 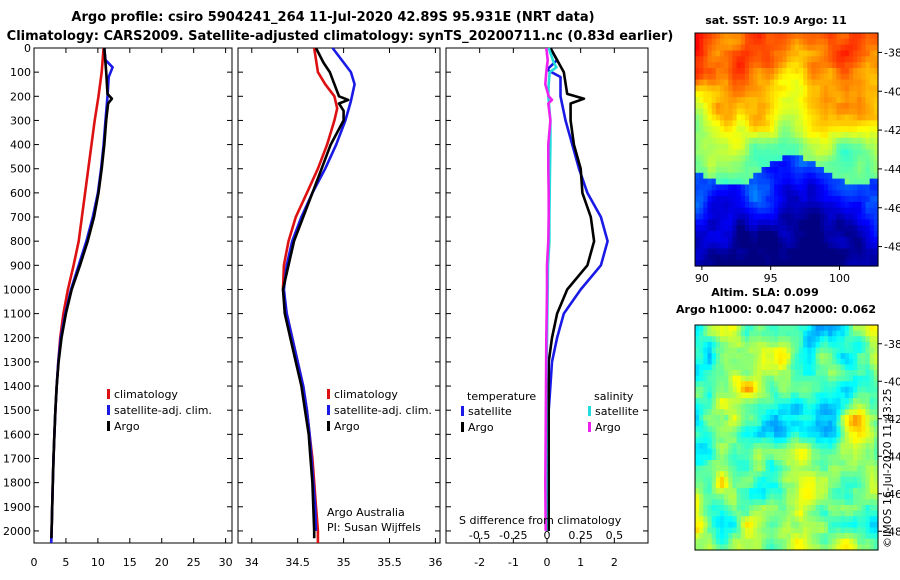 I want to click on map-y-tick-label: -42, so click(x=892, y=130).